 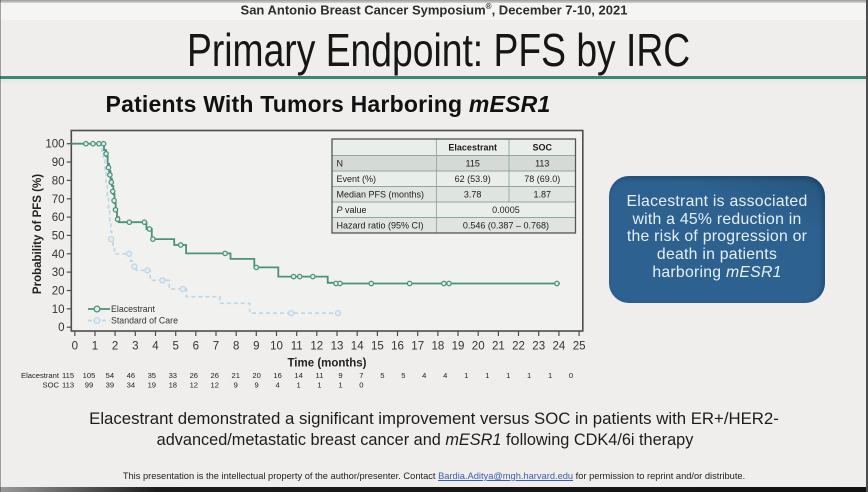 What do you see at coordinates (54, 145) in the screenshot?
I see `svg-text: 100` at bounding box center [54, 145].